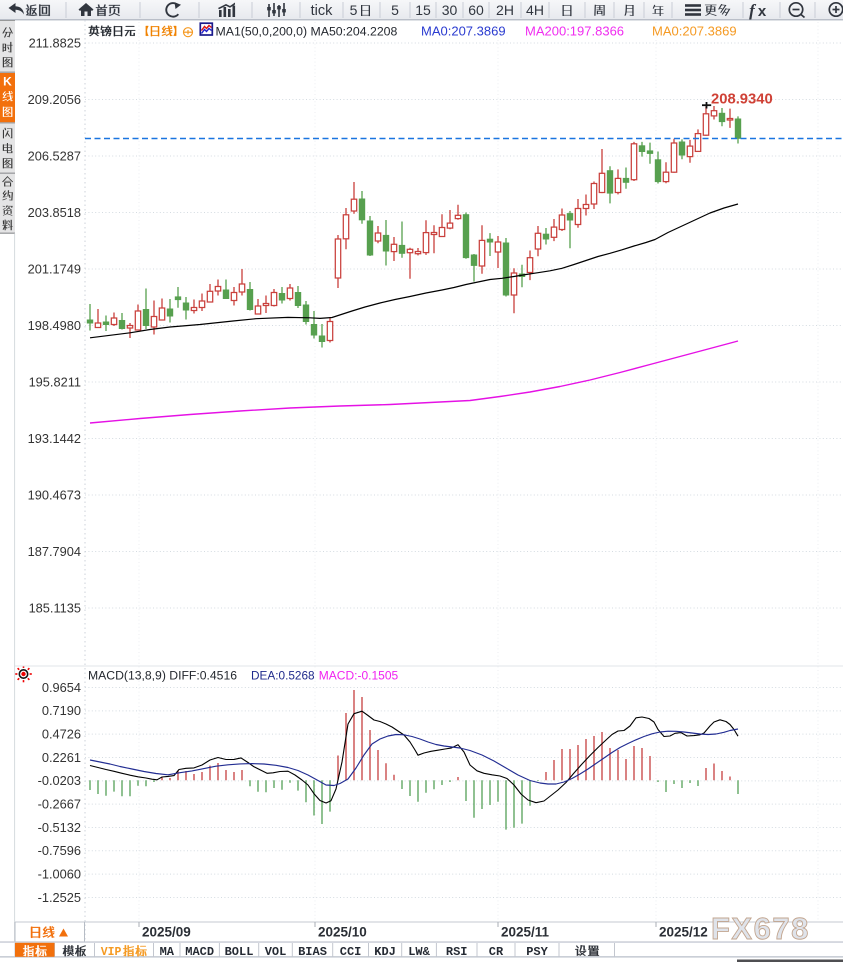 Image resolution: width=843 pixels, height=962 pixels. What do you see at coordinates (276, 952) in the screenshot?
I see `svg-text: VOL` at bounding box center [276, 952].